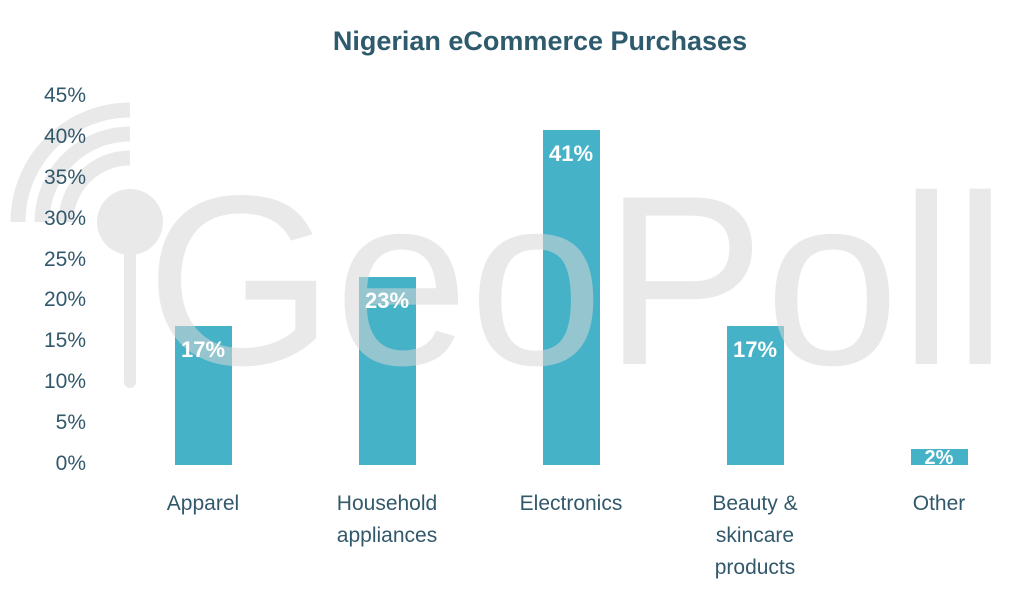 The height and width of the screenshot is (590, 1024). What do you see at coordinates (70, 463) in the screenshot?
I see `y-tick-0: 0%` at bounding box center [70, 463].